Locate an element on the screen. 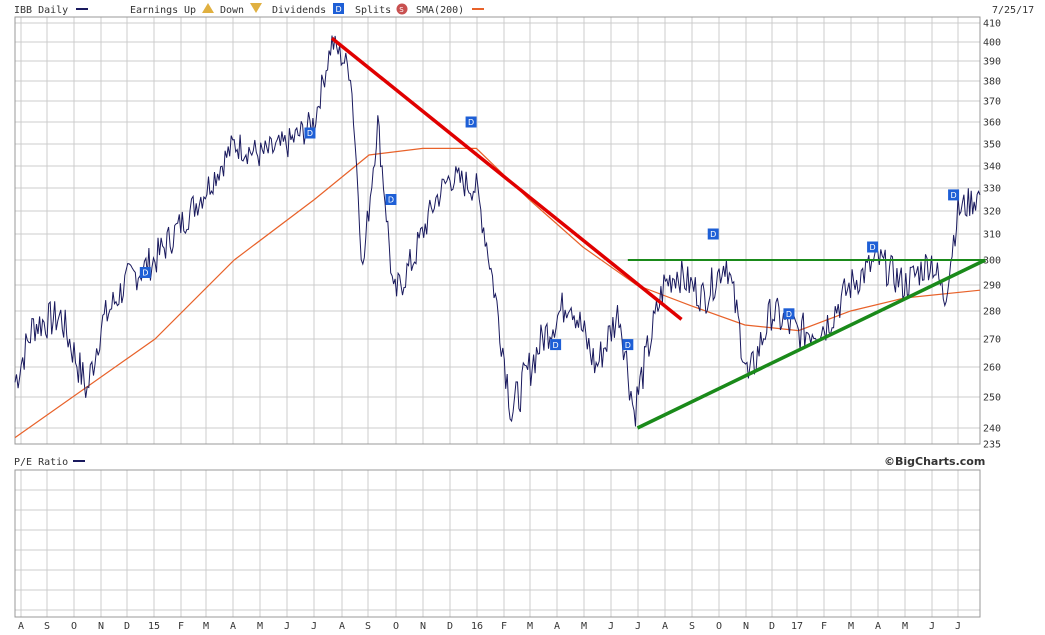 Image resolution: width=1045 pixels, height=635 pixels. date-label: 7/25/17 is located at coordinates (1013, 10).